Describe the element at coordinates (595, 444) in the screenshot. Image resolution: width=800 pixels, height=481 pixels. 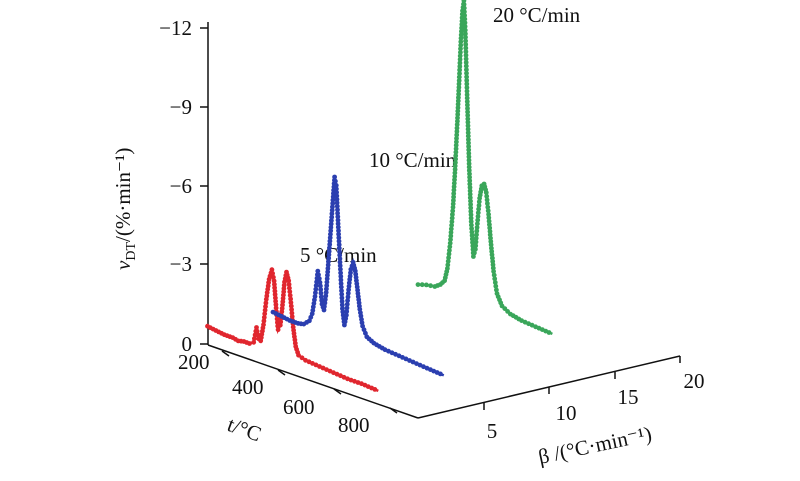
I see `beta-axis-label: β /(°C·min⁻¹)` at that location.